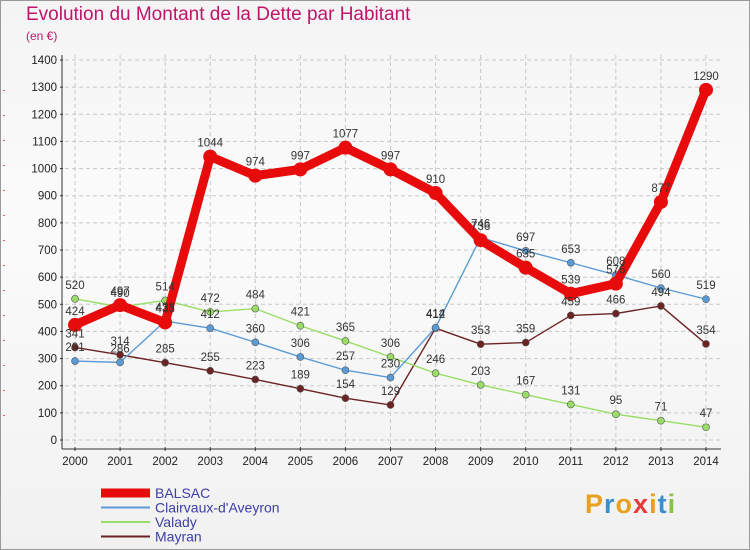 This screenshot has width=750, height=550. I want to click on data-label: 1077, so click(346, 135).